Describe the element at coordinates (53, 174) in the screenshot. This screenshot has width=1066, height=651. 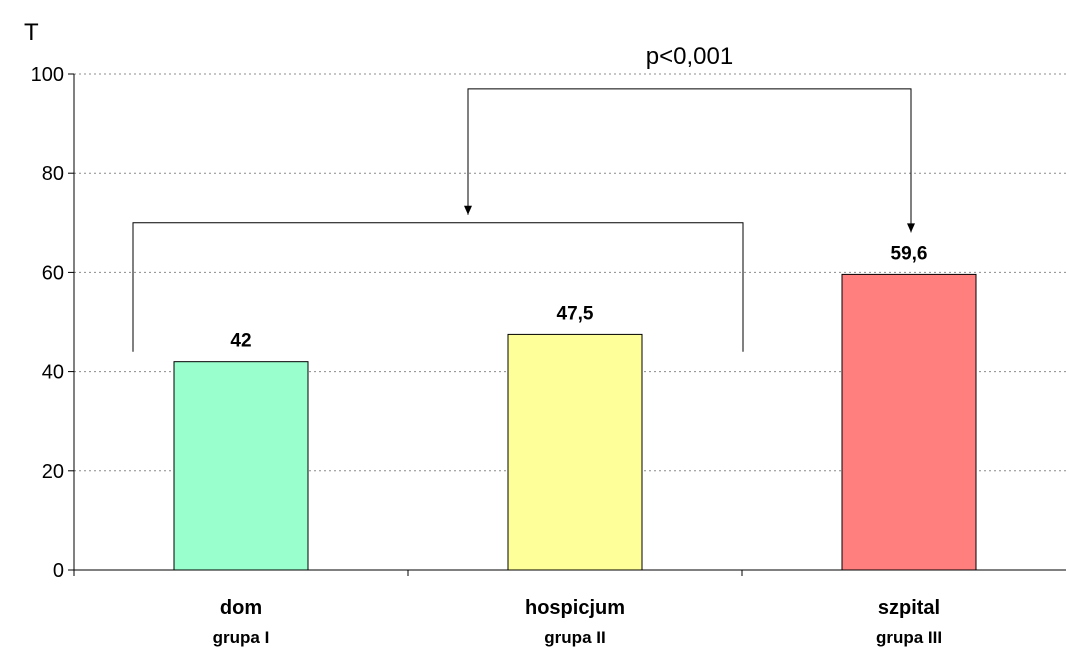
I see `y-tick-label: 80` at that location.